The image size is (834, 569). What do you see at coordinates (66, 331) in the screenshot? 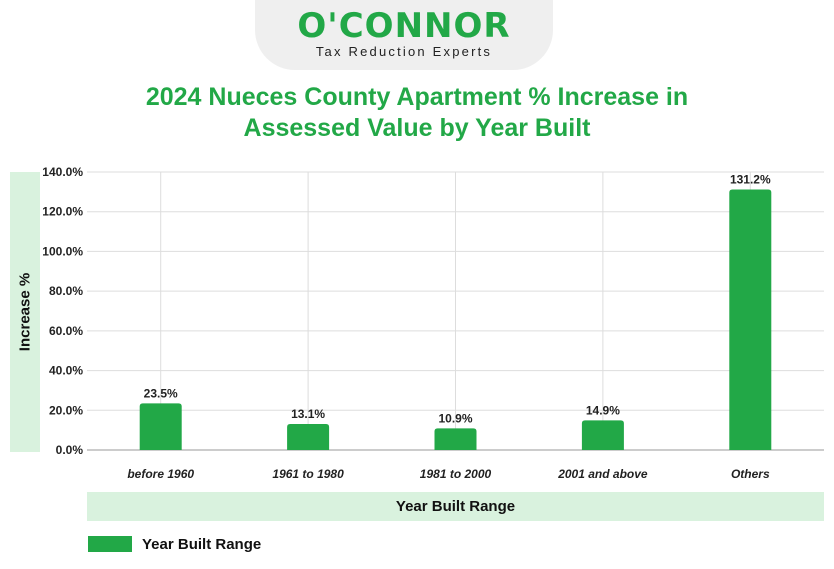
I see `y-tick-label: 60.0%` at bounding box center [66, 331].